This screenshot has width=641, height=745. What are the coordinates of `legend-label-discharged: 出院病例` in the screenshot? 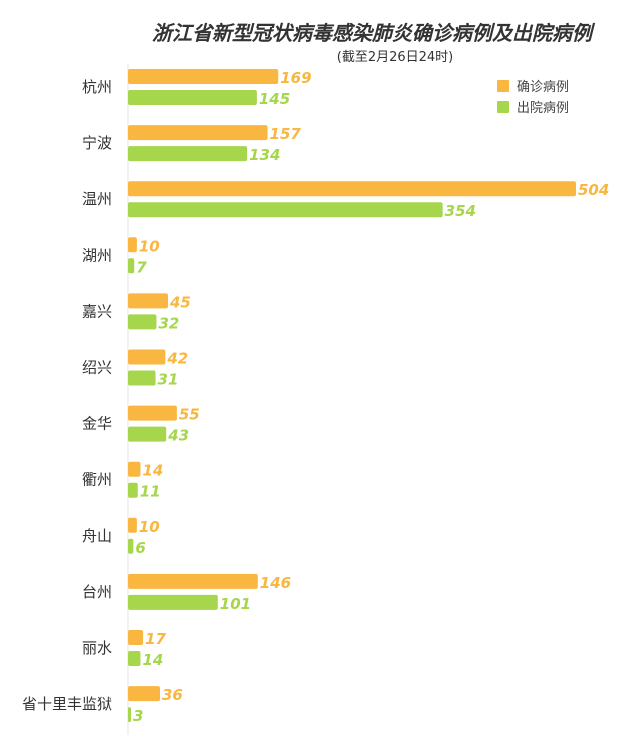 It's located at (543, 108).